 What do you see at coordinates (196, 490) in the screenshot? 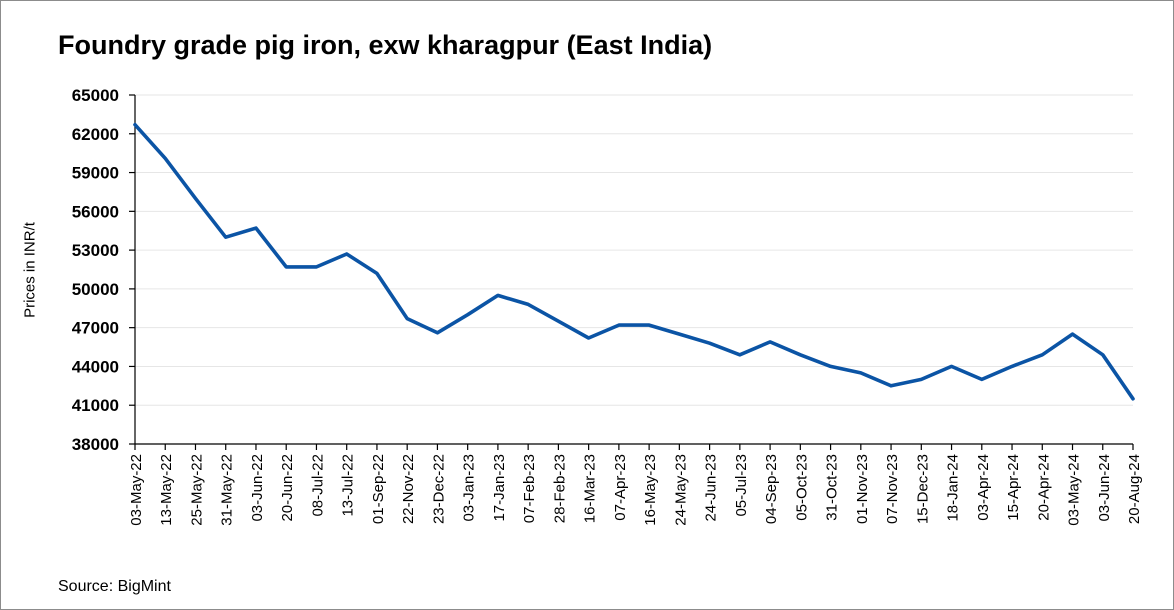
I see `x-tick-label: 25-May-22` at bounding box center [196, 490].